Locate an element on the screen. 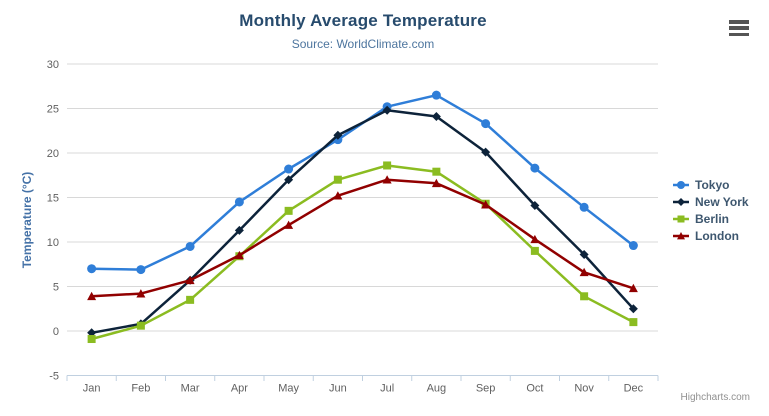 Image resolution: width=769 pixels, height=416 pixels. x-axis-label: Feb is located at coordinates (140, 389).